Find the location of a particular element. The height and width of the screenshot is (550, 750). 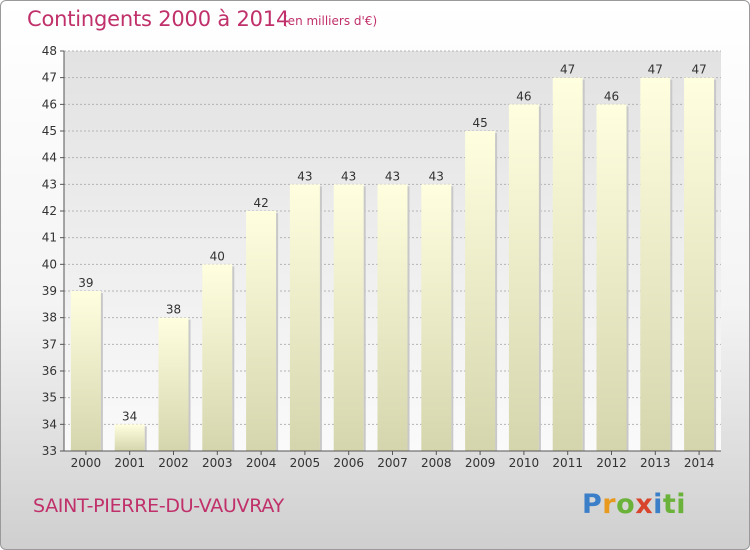

y-tick-label: 48 is located at coordinates (49, 51).